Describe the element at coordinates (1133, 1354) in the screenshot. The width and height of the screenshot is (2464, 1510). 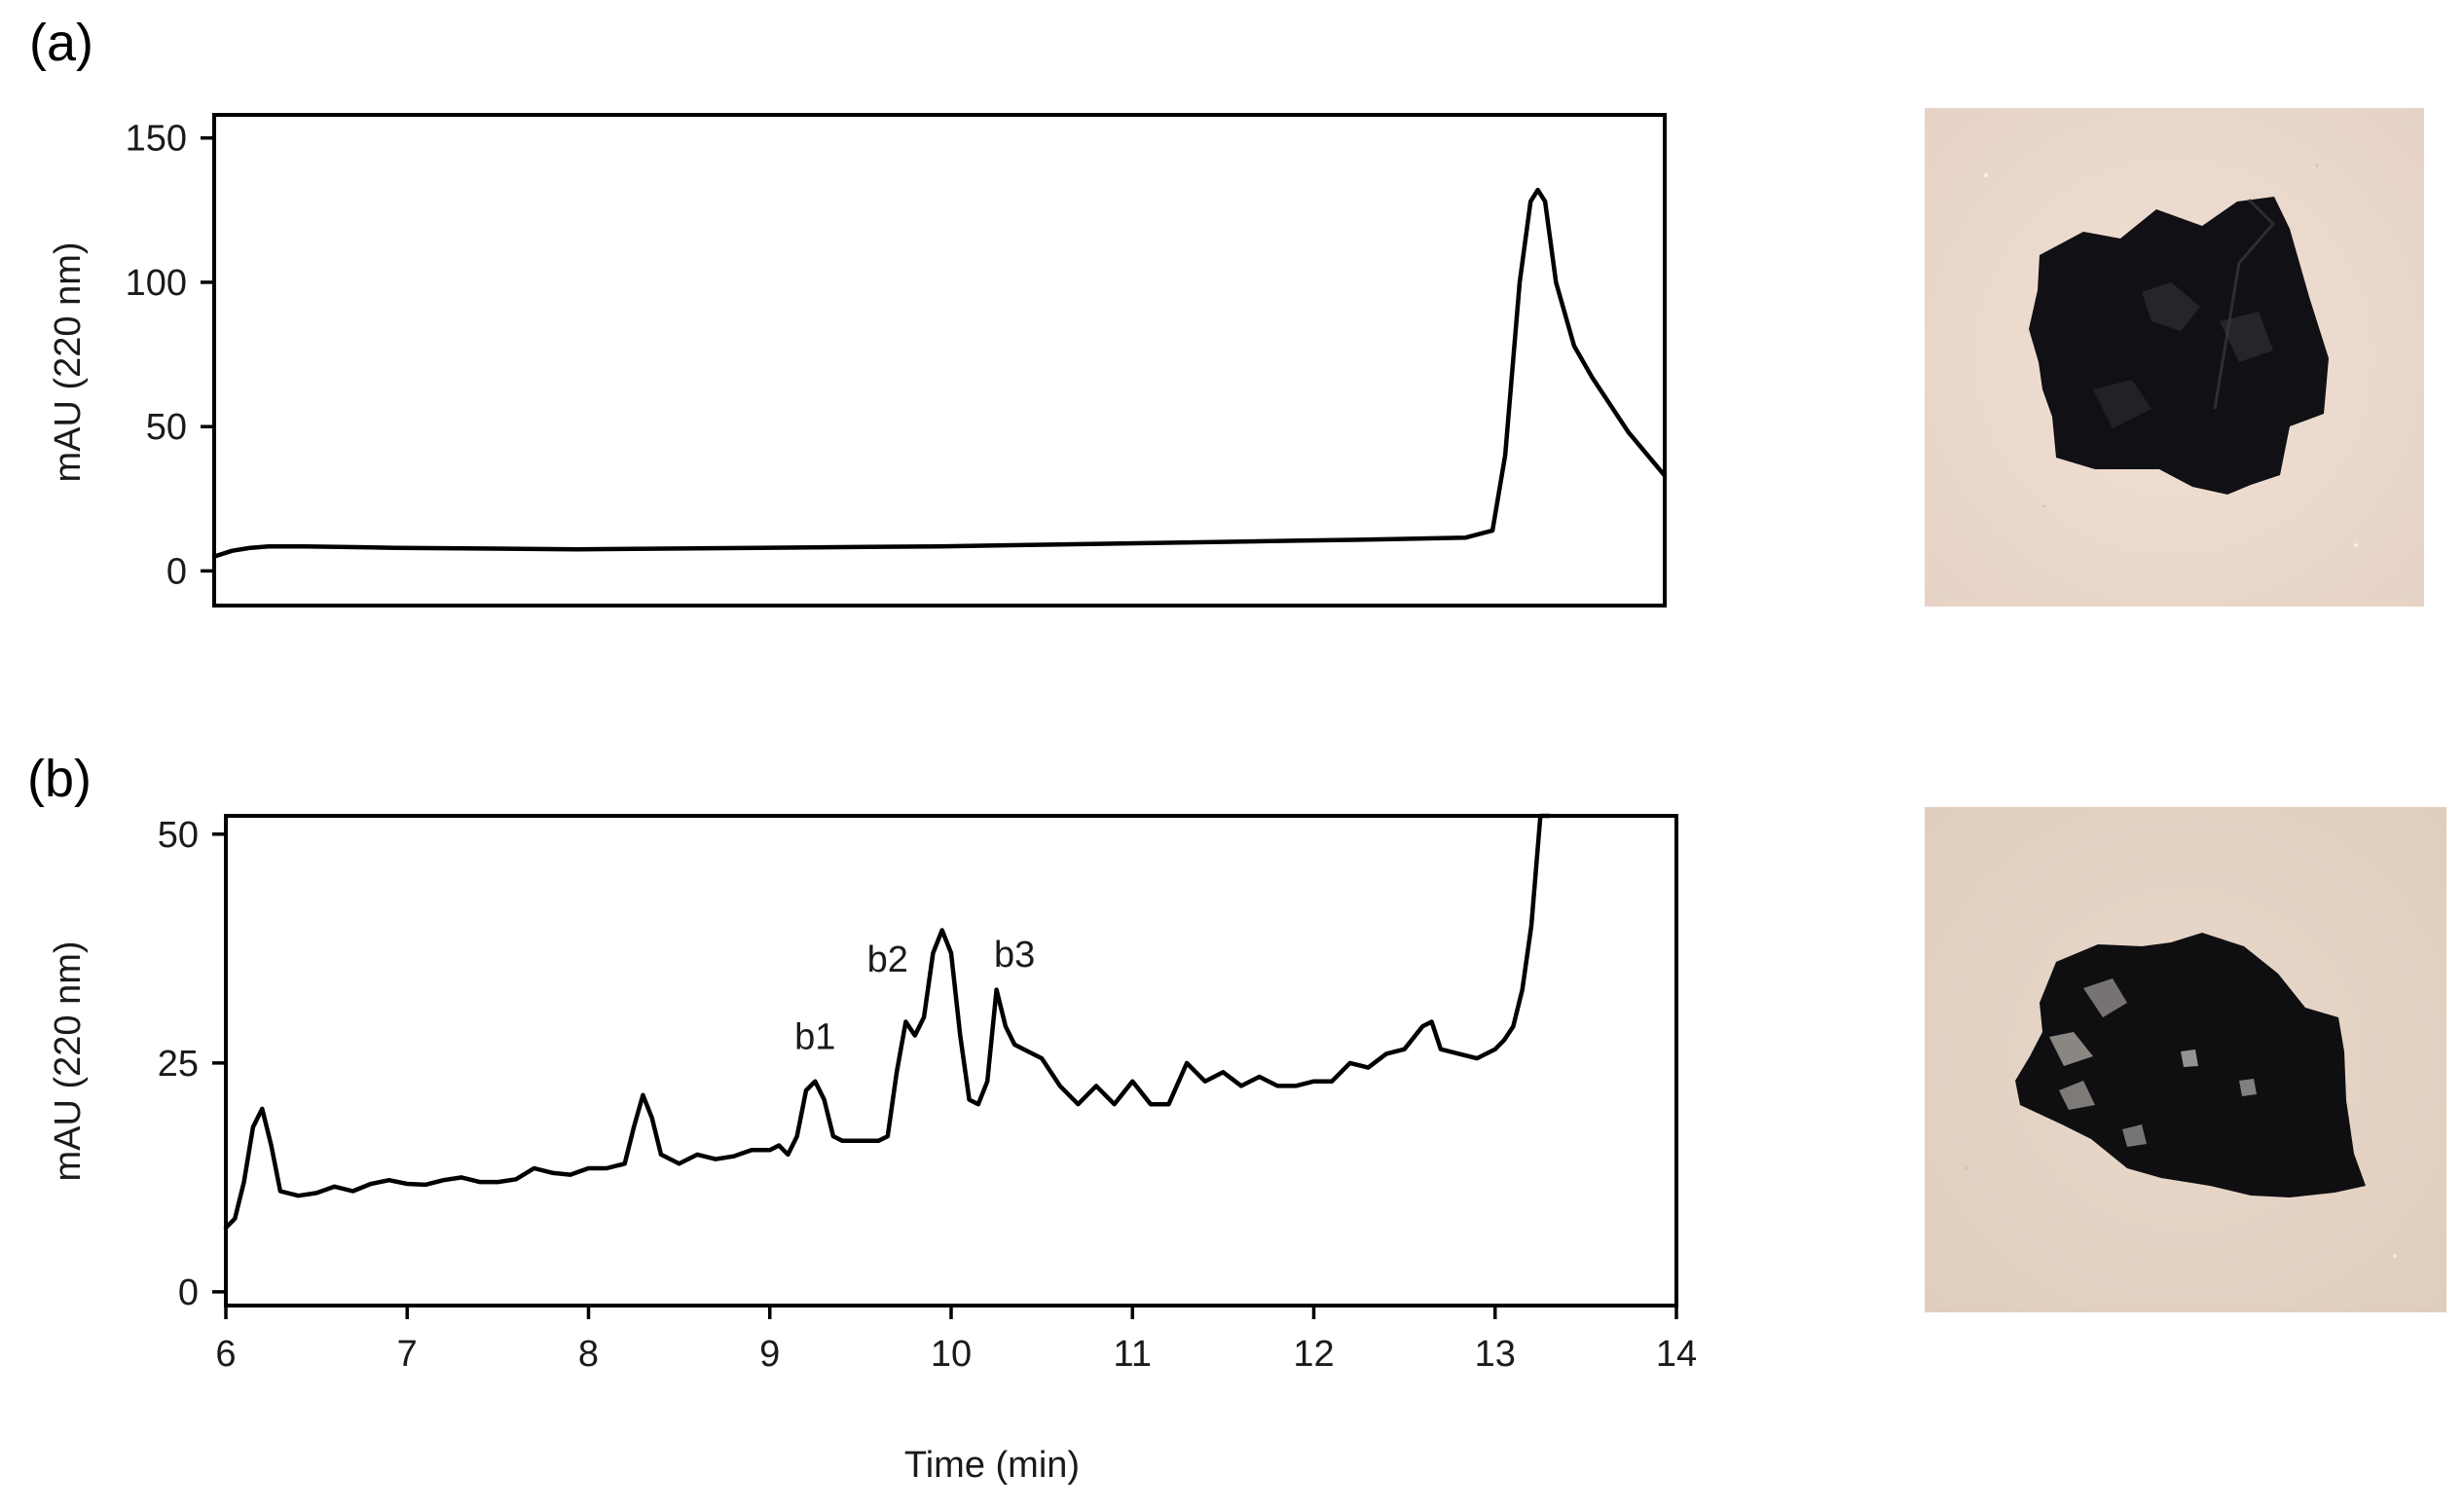
I see `x-tick-label: 11` at that location.